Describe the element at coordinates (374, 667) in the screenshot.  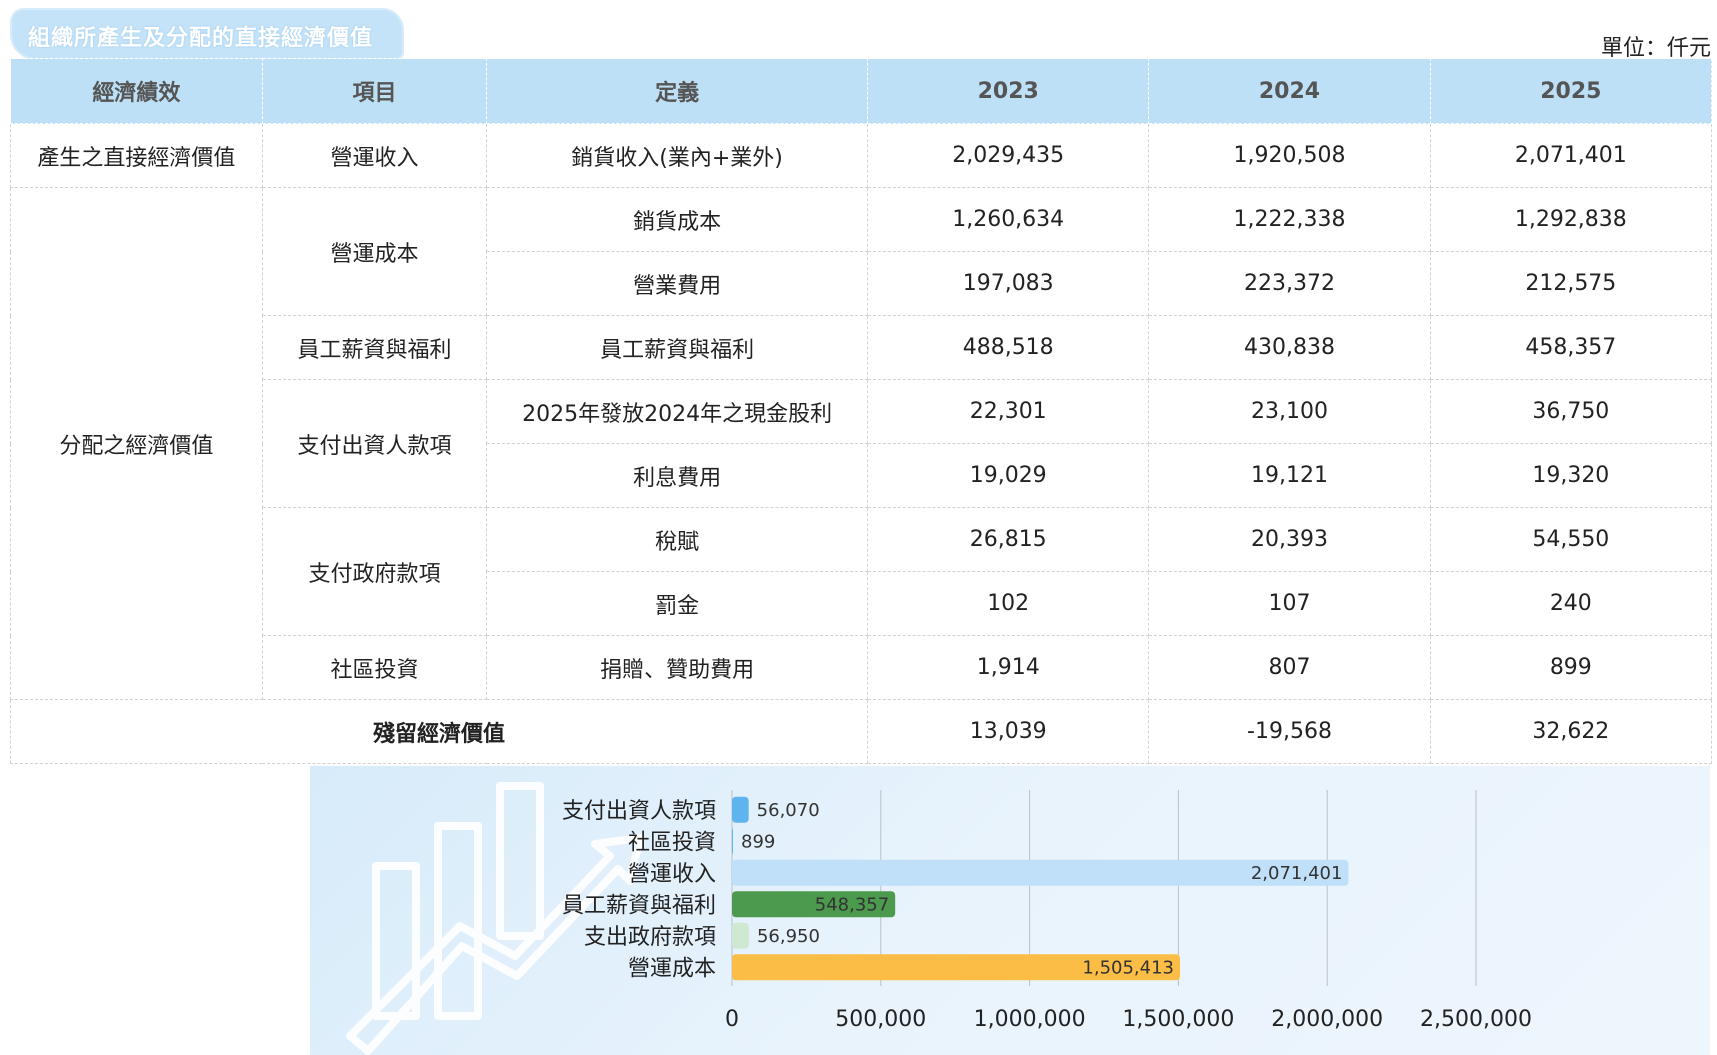
I see `item-cell: 社區投資` at that location.